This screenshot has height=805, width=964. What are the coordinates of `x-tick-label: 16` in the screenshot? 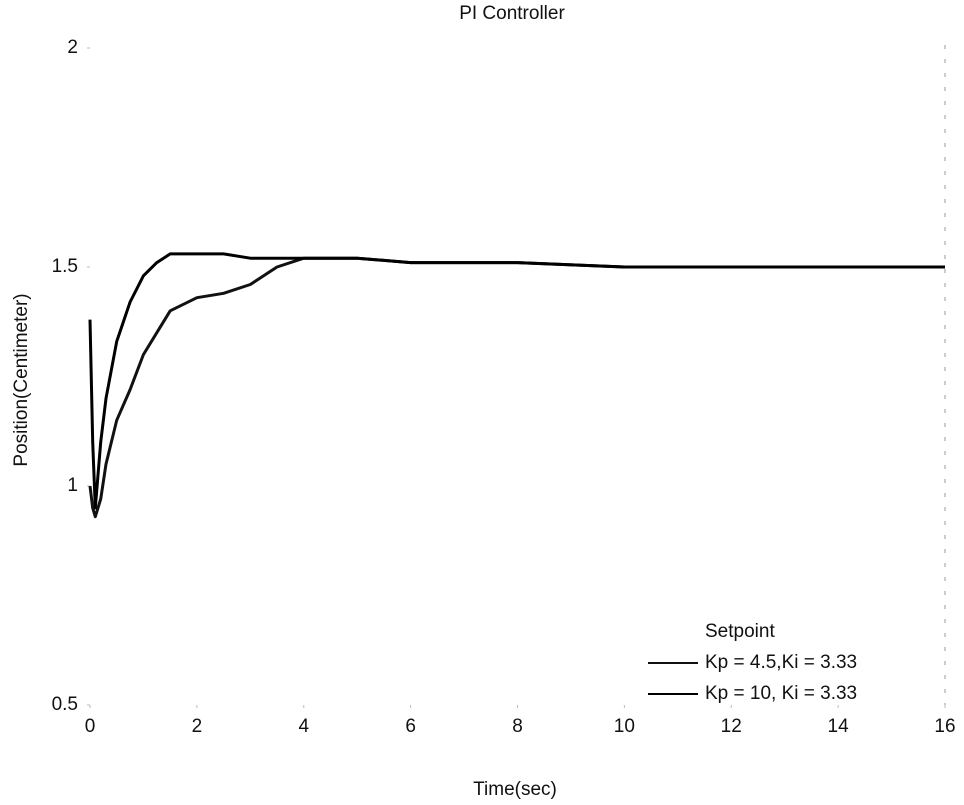 It's located at (944, 726).